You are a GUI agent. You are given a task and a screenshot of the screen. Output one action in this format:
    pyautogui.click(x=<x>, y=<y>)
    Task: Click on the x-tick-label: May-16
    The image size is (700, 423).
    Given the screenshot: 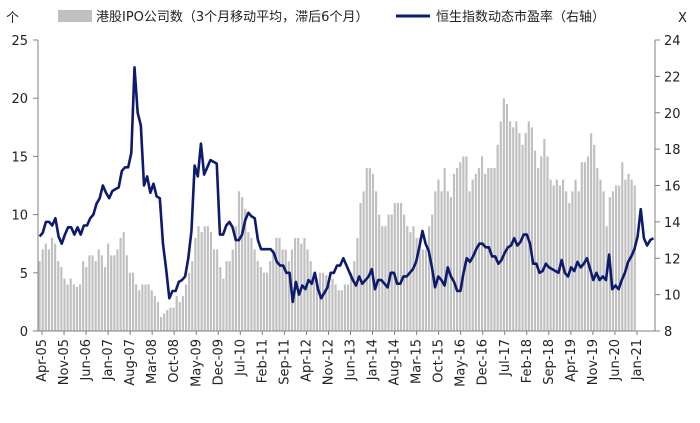 What is the action you would take?
    pyautogui.click(x=461, y=363)
    